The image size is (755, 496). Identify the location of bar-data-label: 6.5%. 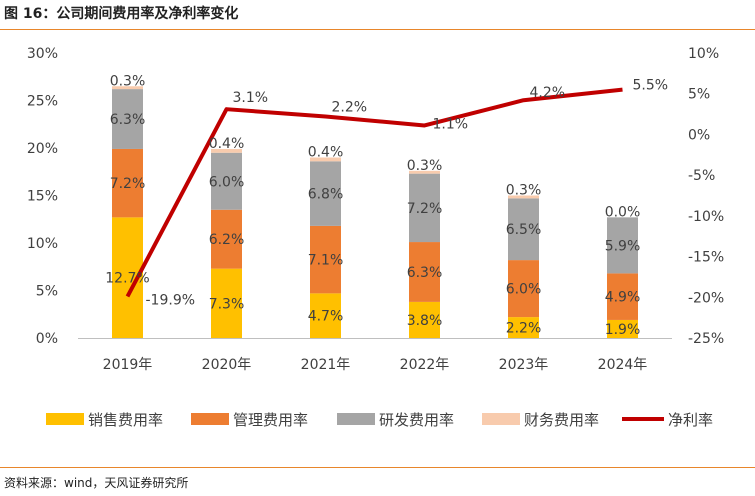
(524, 230).